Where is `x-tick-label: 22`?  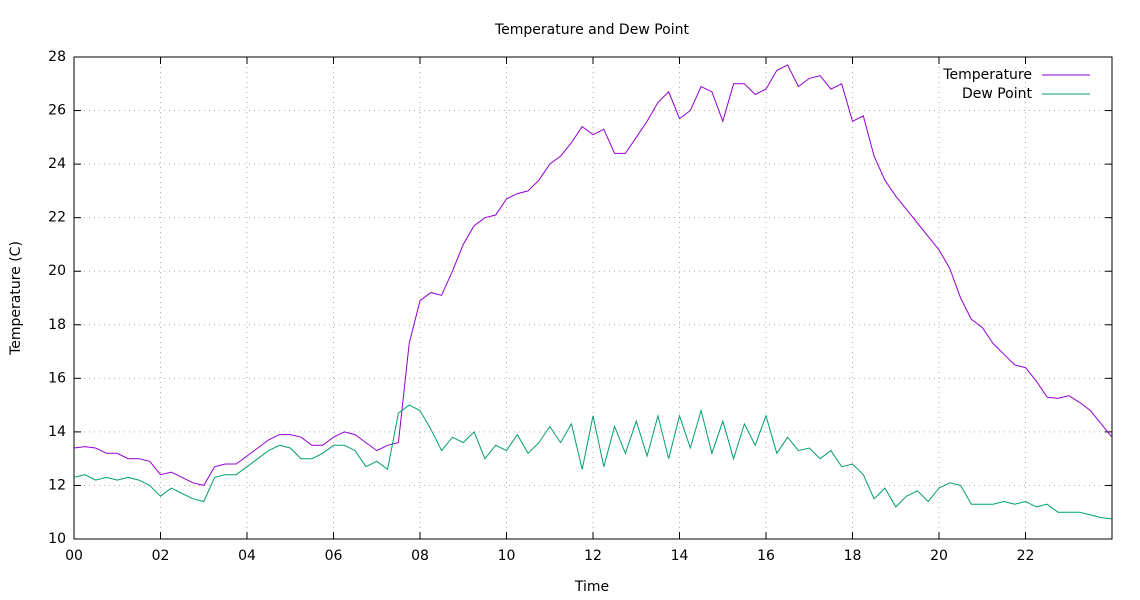 x-tick-label: 22 is located at coordinates (1026, 556).